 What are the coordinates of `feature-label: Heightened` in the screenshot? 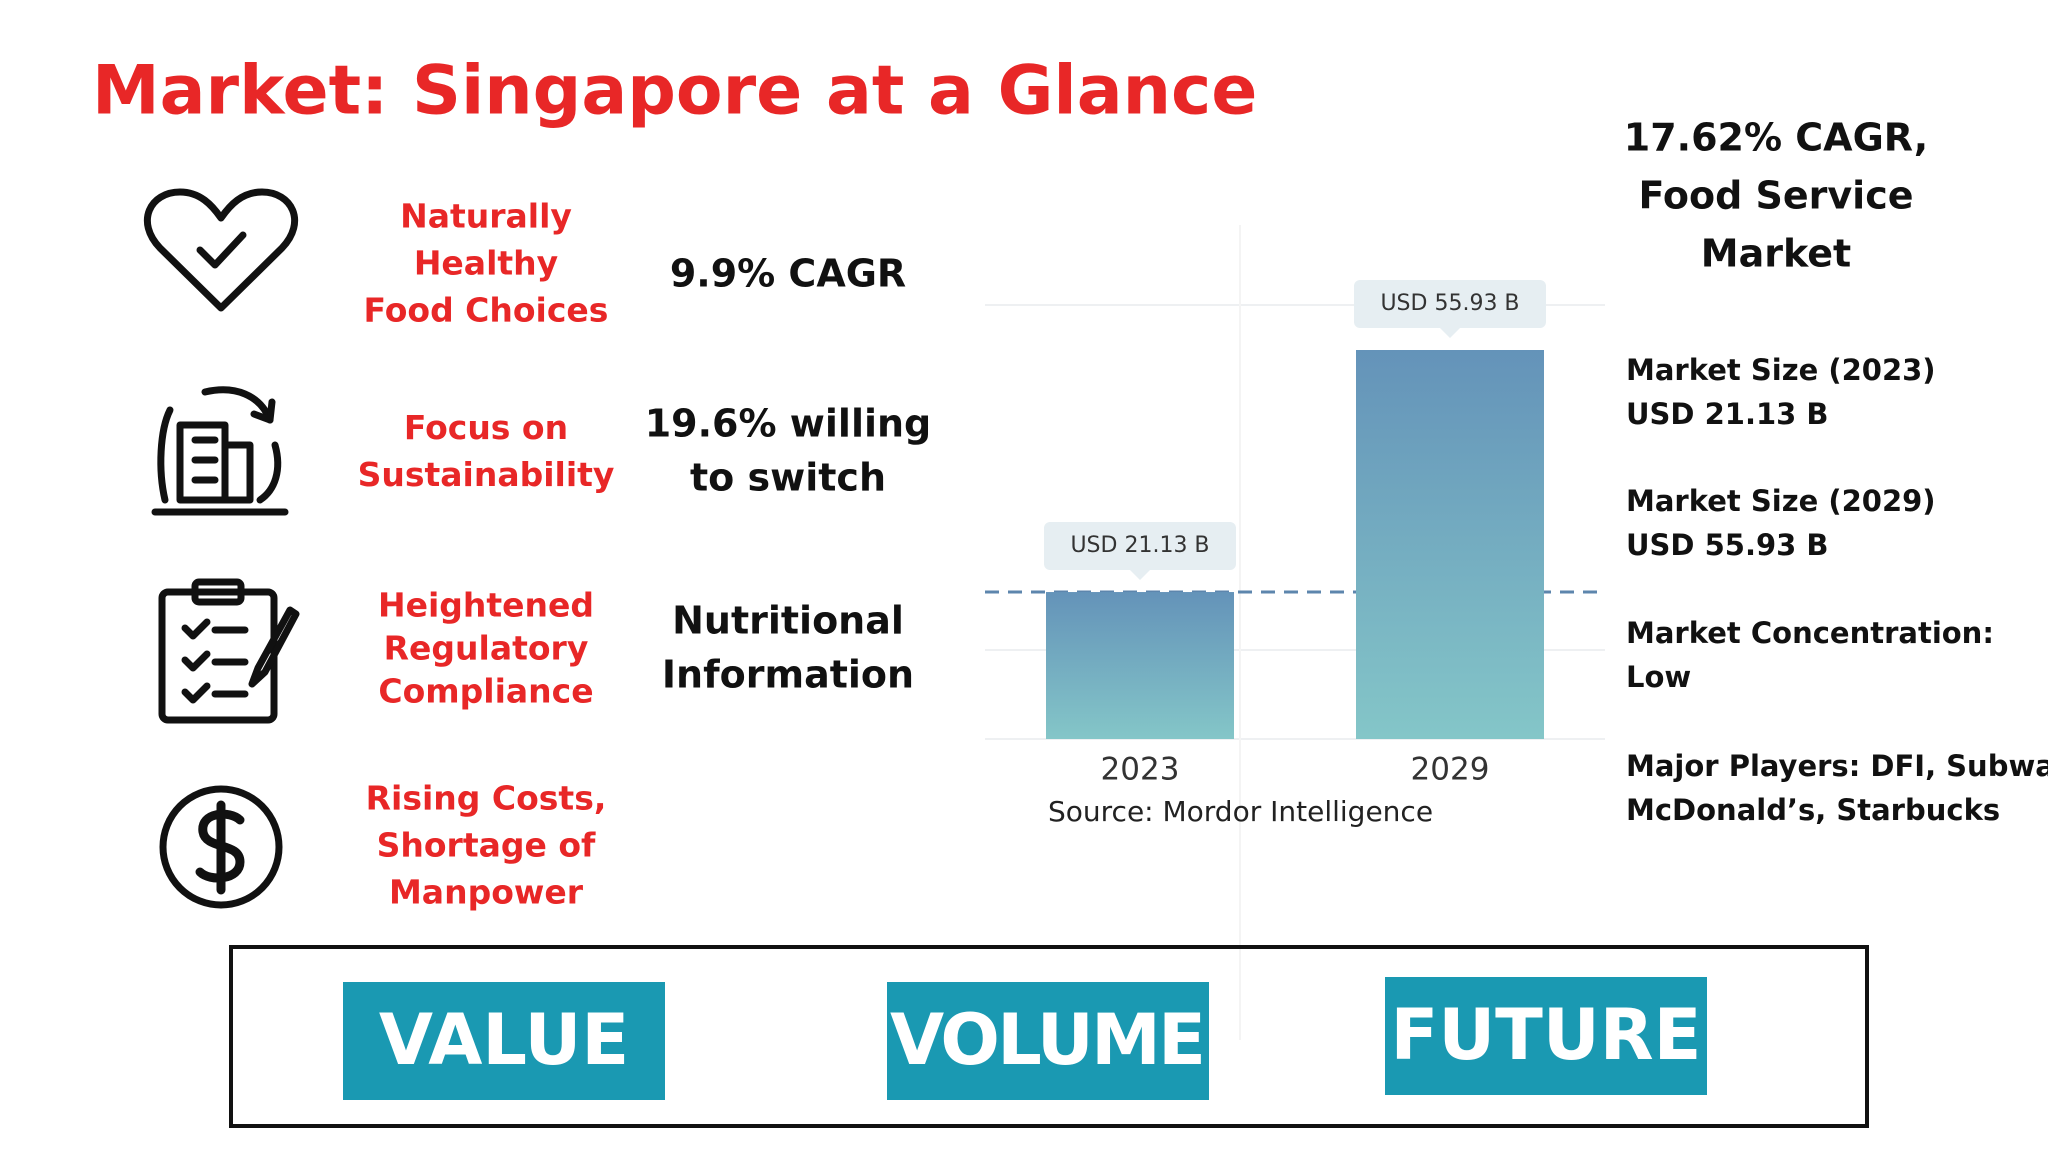 It's located at (486, 605).